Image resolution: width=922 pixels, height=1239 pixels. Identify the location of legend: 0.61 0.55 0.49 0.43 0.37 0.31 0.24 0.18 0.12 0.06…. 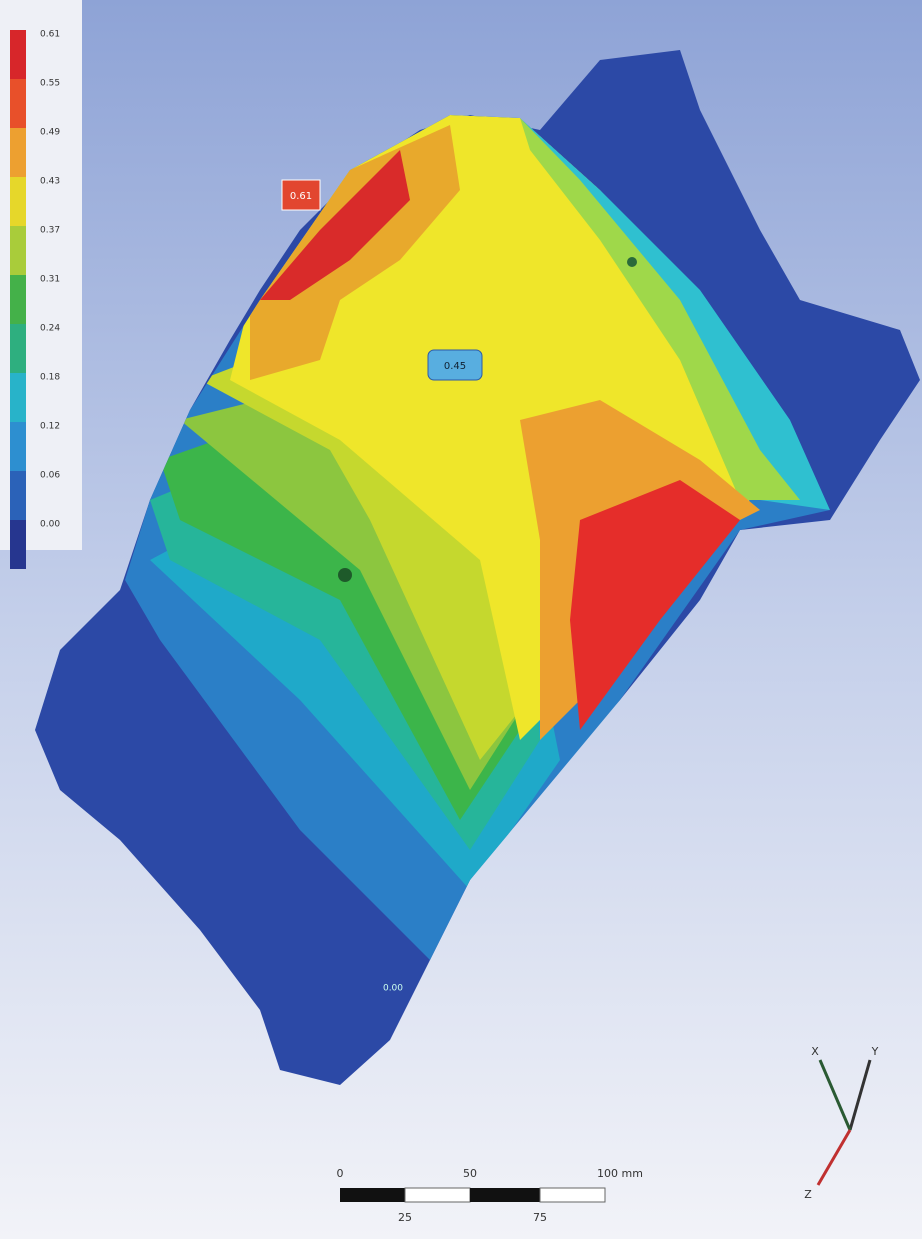
(35, 299).